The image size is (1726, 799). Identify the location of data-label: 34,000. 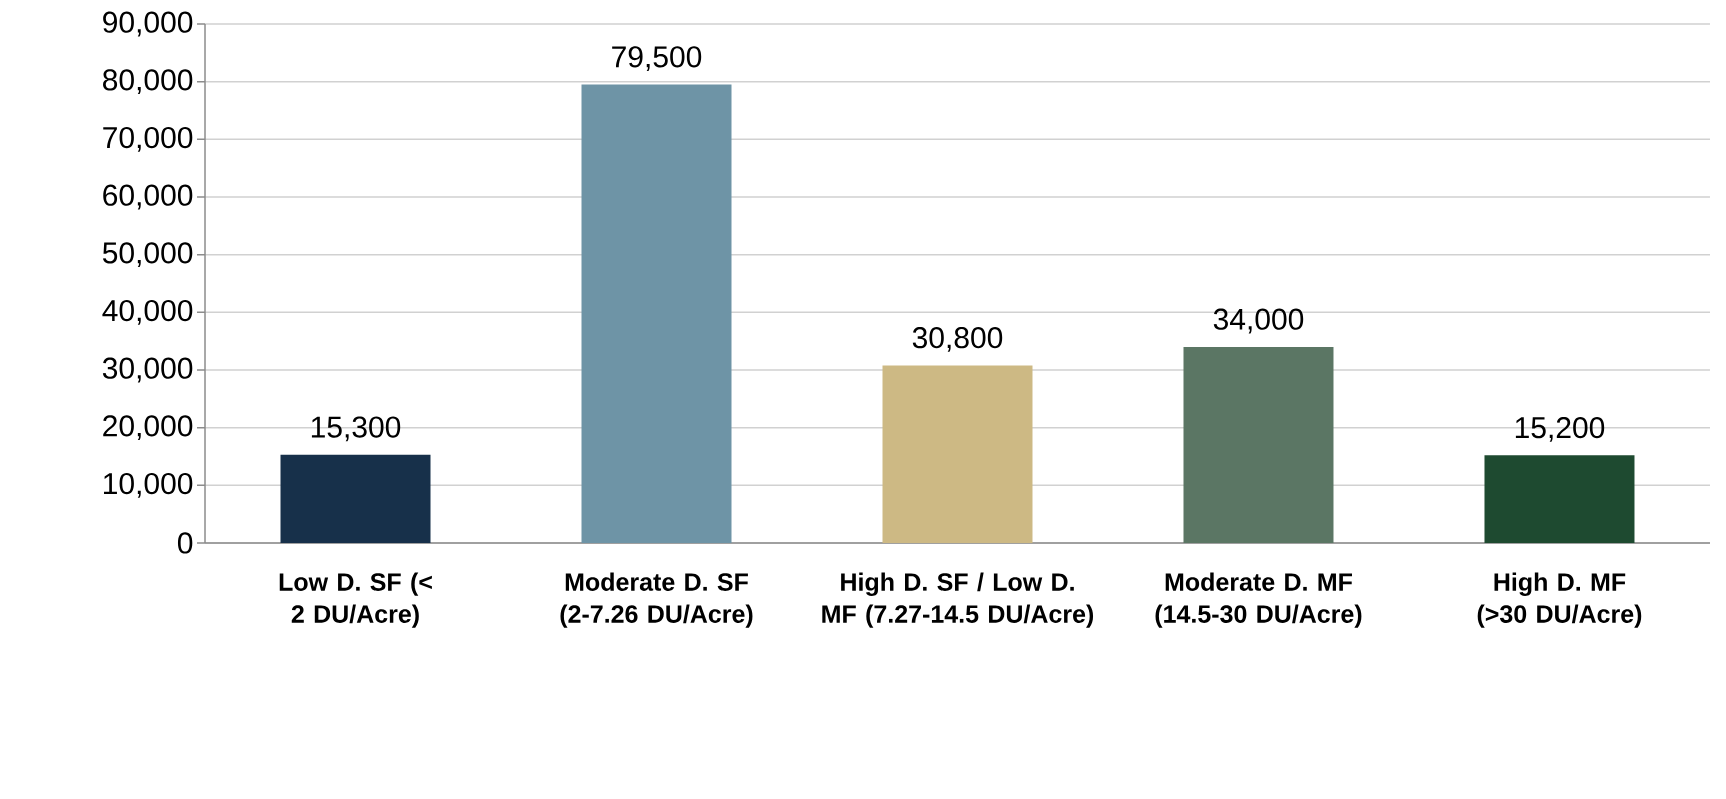
(1258, 321).